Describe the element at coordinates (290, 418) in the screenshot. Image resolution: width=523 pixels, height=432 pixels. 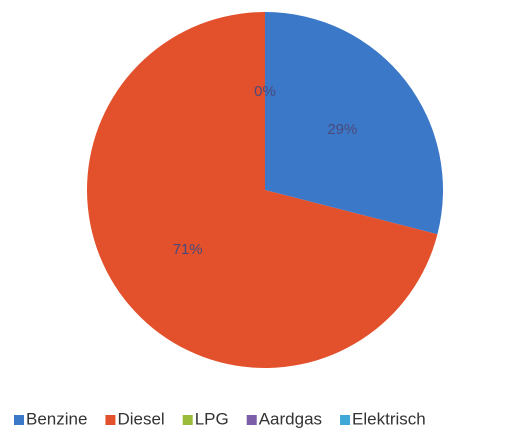
I see `legend-label: Aardgas` at that location.